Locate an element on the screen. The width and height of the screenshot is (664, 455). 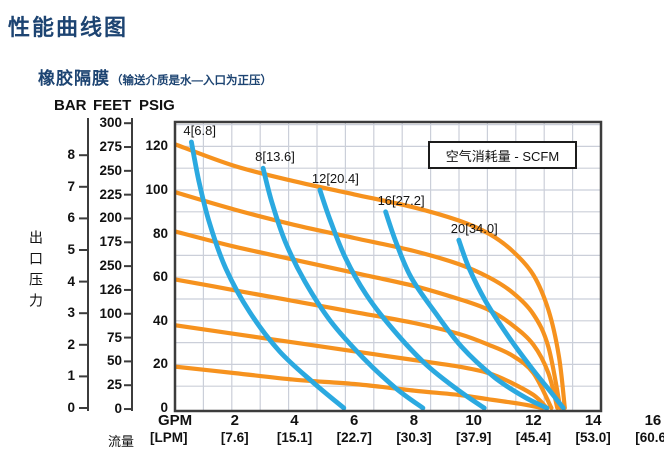
air-consumption-legend-text: 空气消耗量 - SCFM is located at coordinates (502, 156).